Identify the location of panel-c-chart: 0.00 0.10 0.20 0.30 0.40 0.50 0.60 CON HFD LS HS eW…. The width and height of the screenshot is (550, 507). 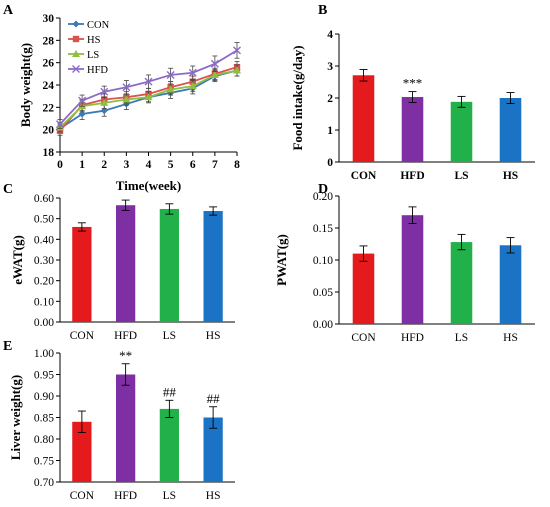
(122, 267).